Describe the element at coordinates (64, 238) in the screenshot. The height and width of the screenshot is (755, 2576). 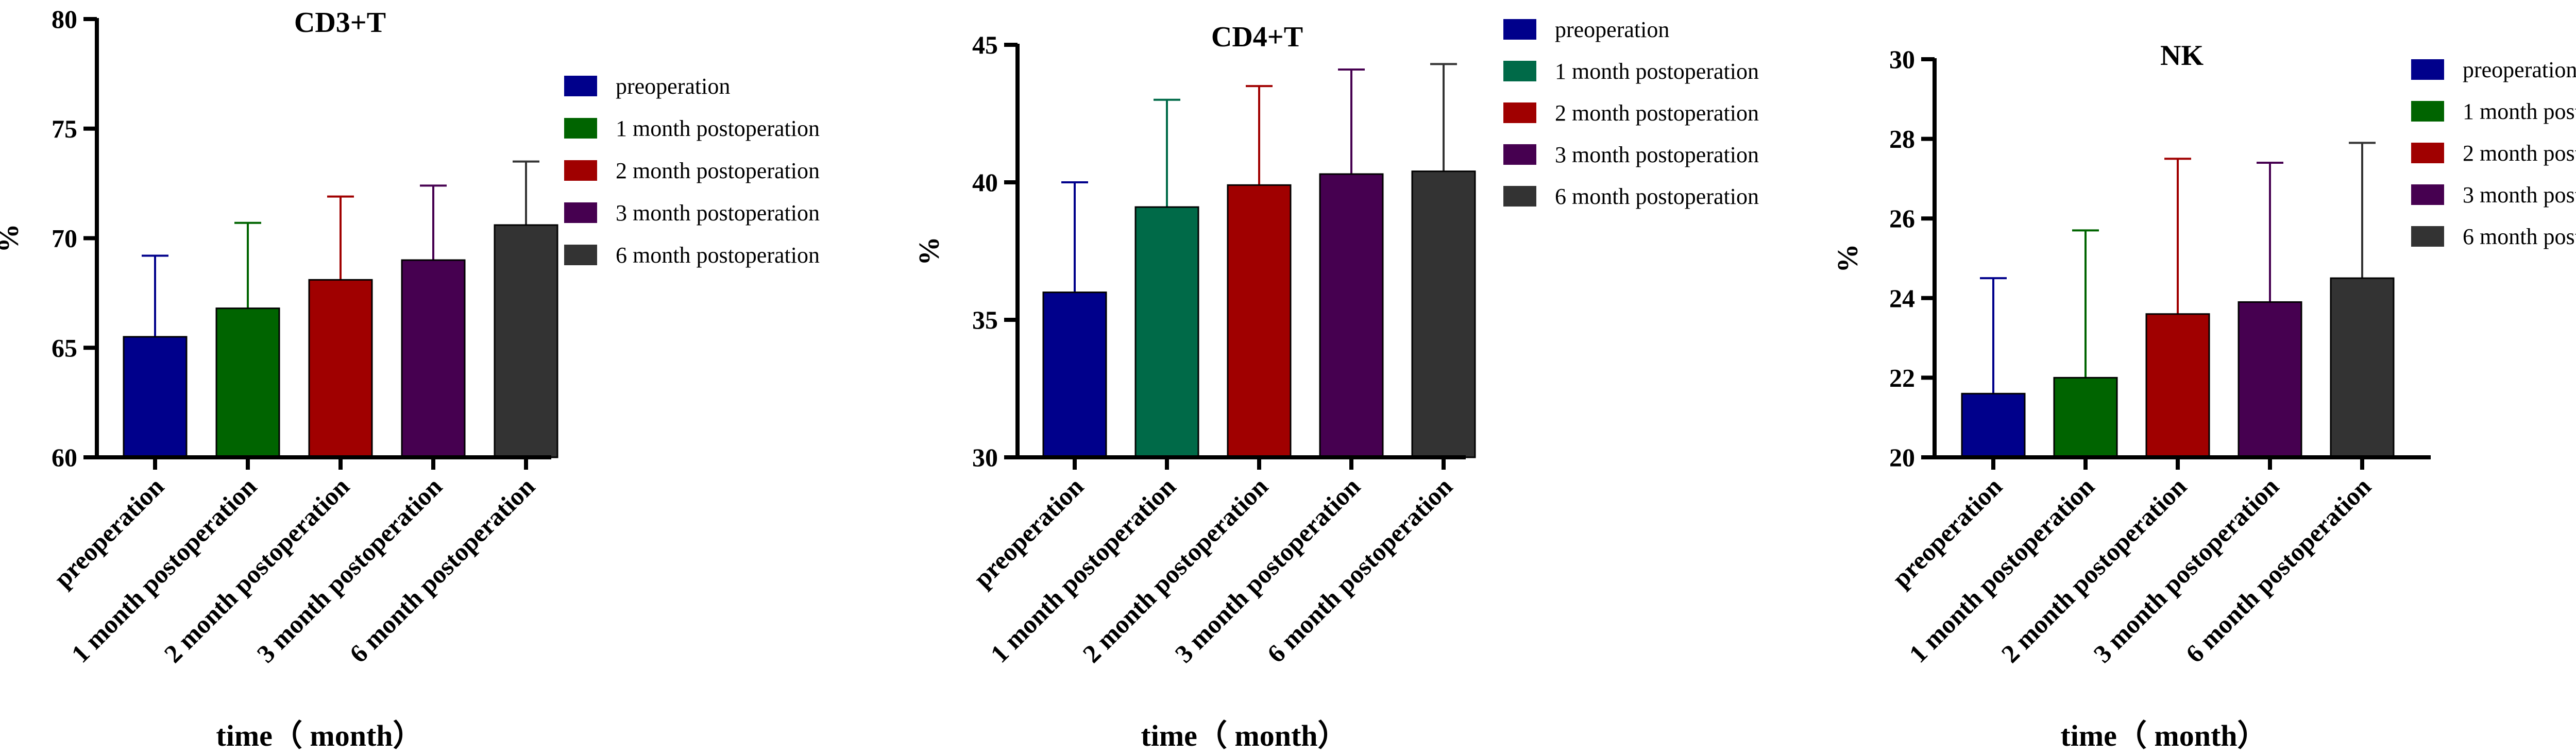
I see `y-tick-label-1-3: 70` at that location.